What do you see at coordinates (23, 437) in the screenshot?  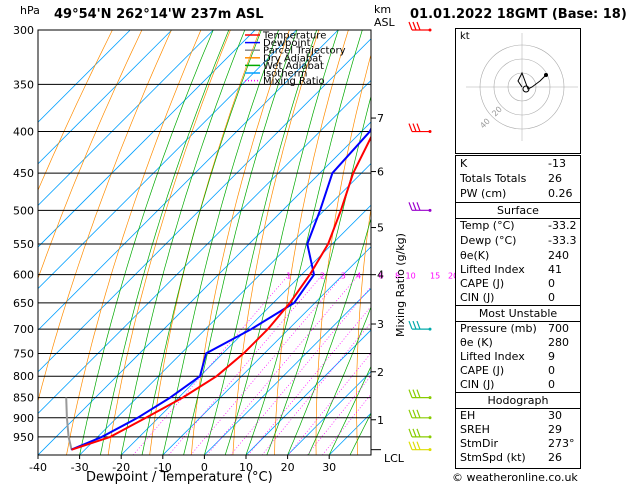 I see `pressure-tick-label: 950` at bounding box center [23, 437].